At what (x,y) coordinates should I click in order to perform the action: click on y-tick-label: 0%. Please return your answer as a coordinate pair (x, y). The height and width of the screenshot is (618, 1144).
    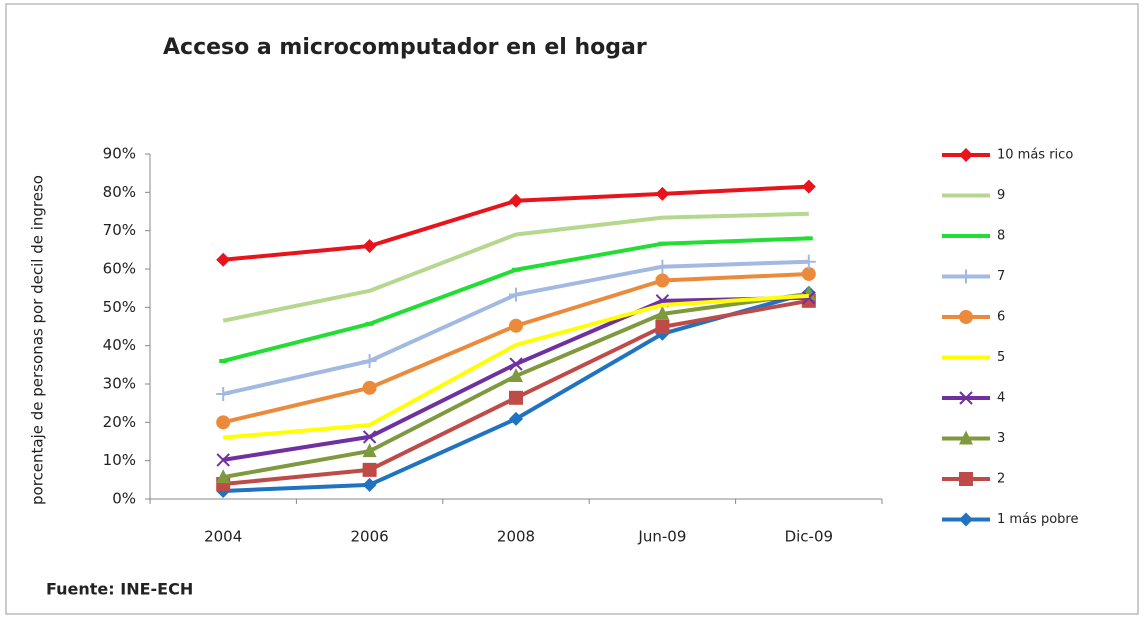
    Looking at the image, I should click on (124, 499).